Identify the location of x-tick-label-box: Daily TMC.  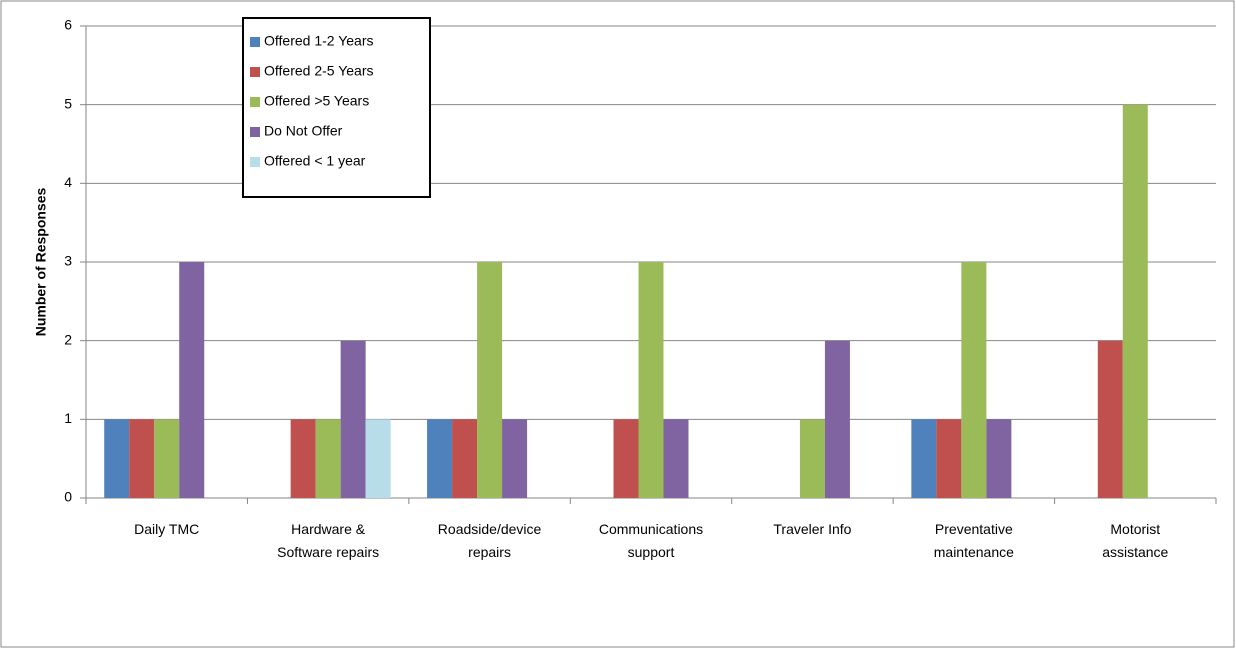
(167, 529).